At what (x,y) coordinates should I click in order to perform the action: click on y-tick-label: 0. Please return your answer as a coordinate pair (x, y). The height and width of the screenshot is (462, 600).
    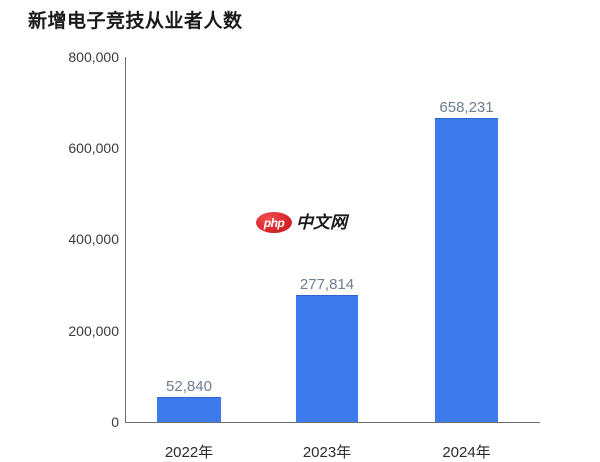
    Looking at the image, I should click on (115, 422).